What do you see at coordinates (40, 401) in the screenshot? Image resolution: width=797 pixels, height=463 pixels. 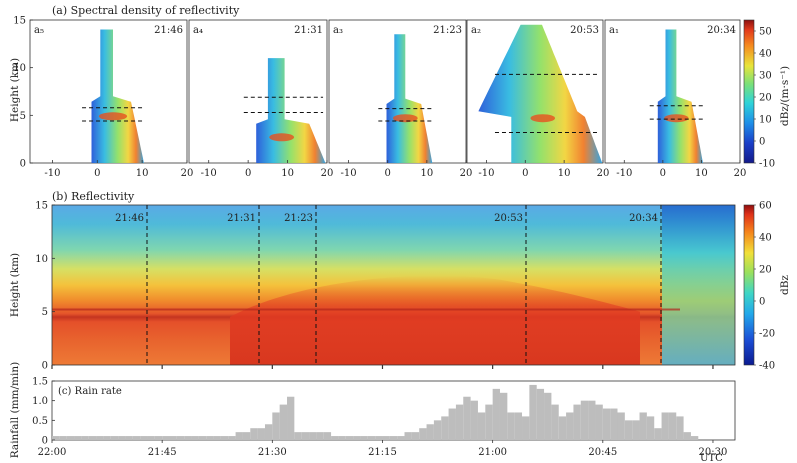 I see `y-tick-label: 1.0` at bounding box center [40, 401].